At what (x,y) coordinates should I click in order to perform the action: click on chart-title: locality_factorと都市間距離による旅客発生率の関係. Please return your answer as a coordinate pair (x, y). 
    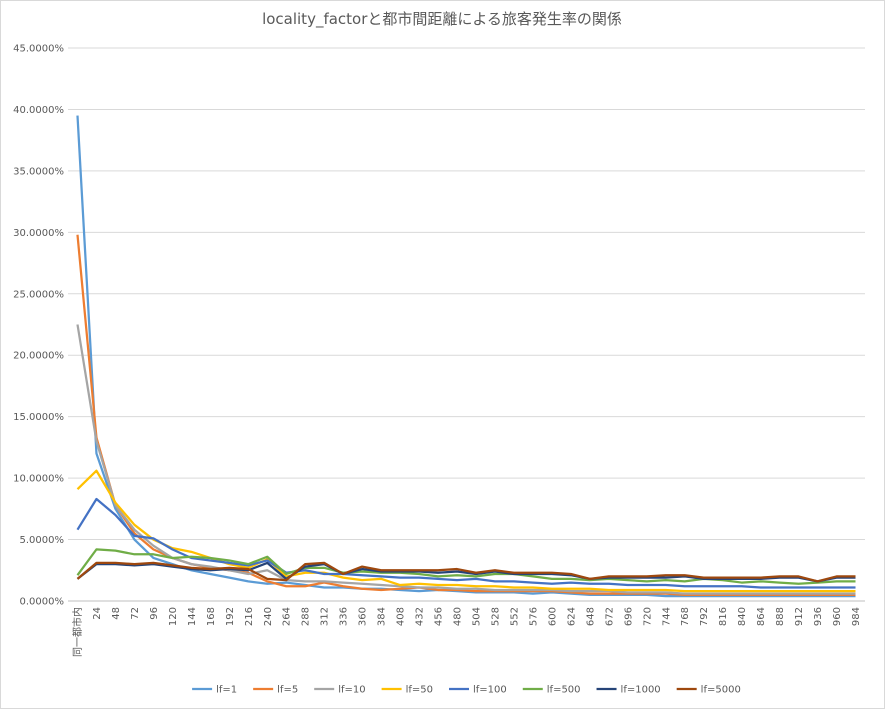
    Looking at the image, I should click on (442, 19).